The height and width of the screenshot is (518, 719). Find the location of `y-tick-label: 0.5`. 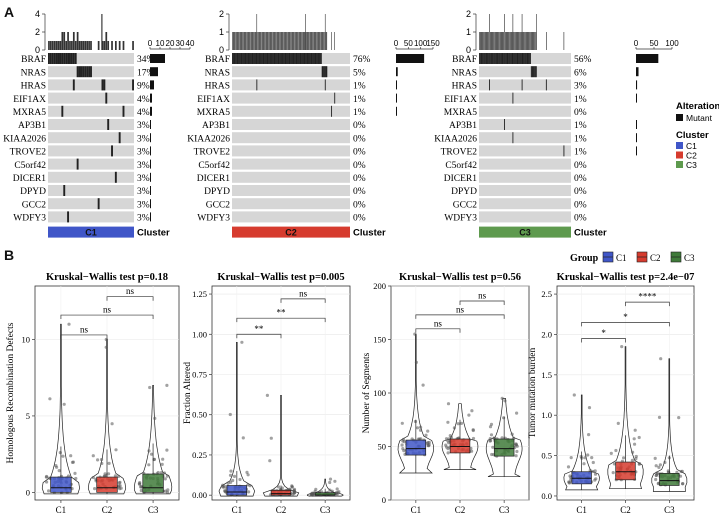

y-tick-label: 0.5 is located at coordinates (546, 456).